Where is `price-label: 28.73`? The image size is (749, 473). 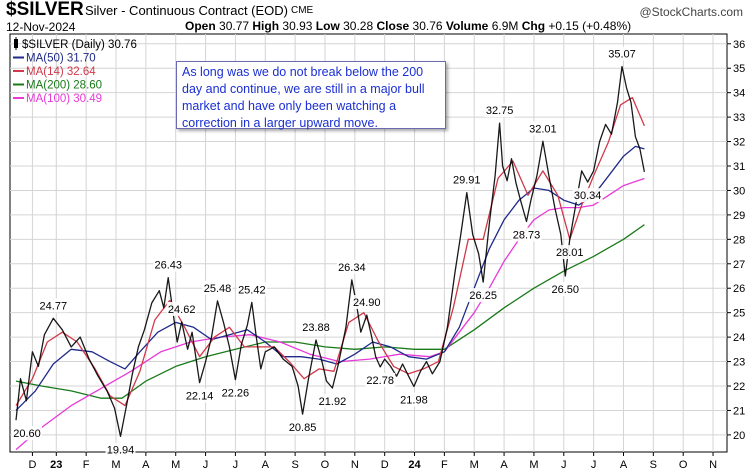 price-label: 28.73 is located at coordinates (527, 235).